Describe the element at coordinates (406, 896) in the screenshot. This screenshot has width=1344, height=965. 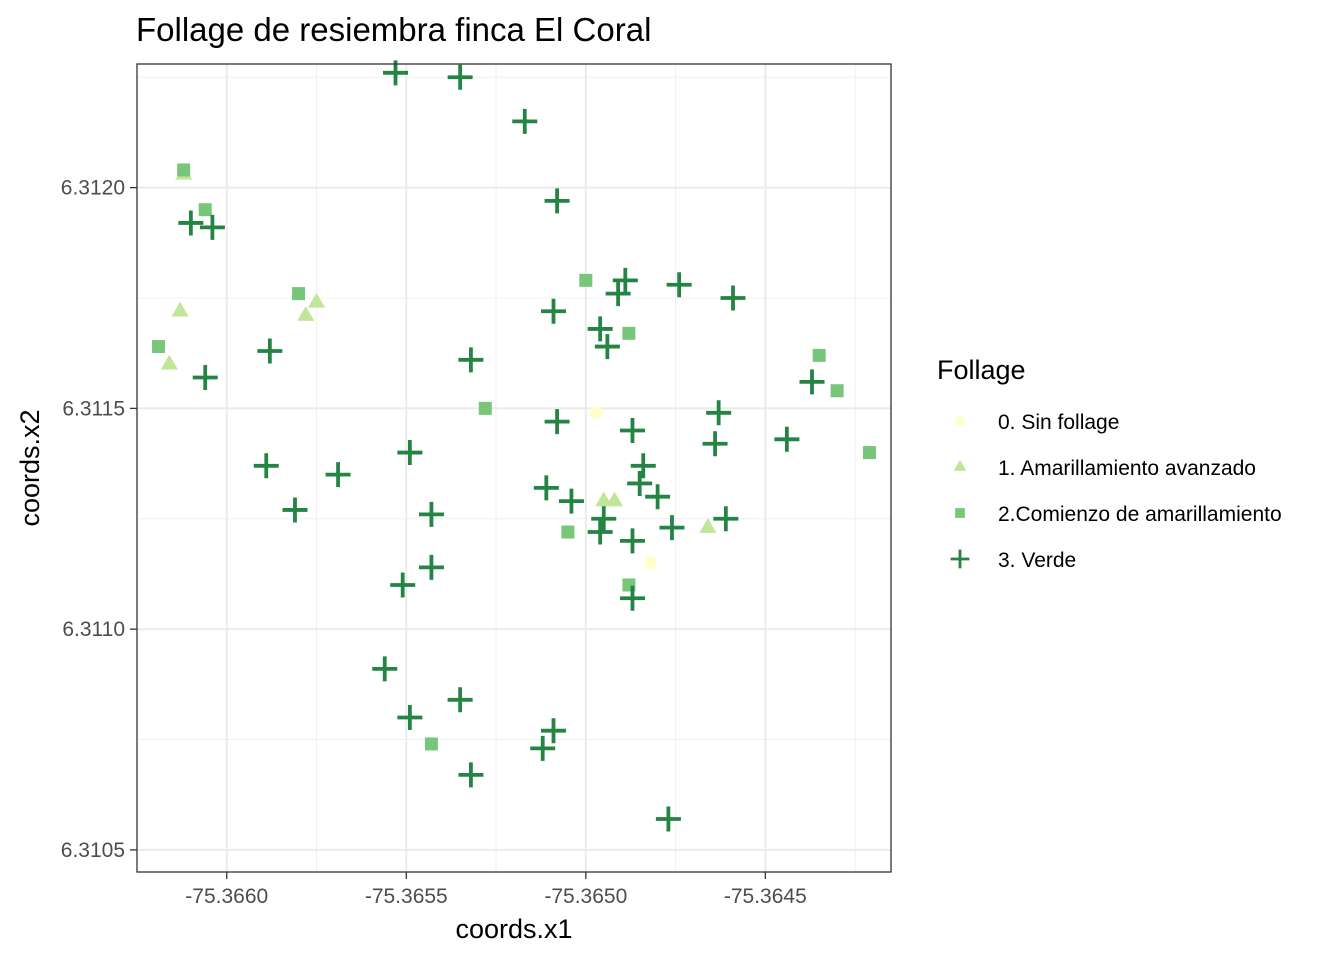
I see `x-tick-label: -75.3655` at that location.